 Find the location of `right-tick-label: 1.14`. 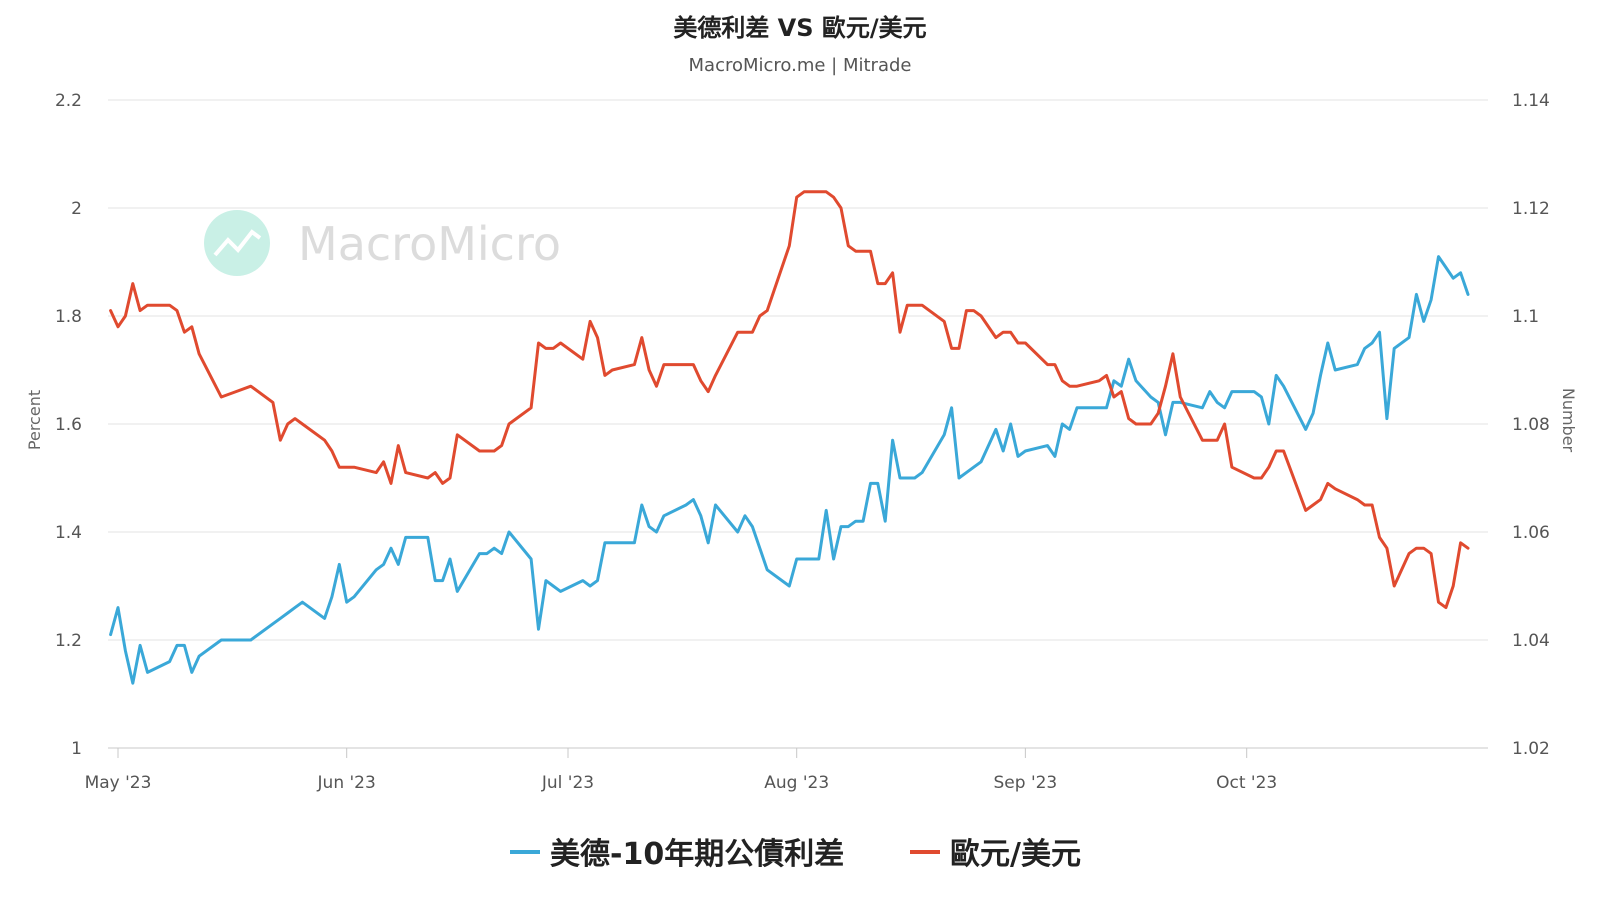

right-tick-label: 1.14 is located at coordinates (1531, 101).